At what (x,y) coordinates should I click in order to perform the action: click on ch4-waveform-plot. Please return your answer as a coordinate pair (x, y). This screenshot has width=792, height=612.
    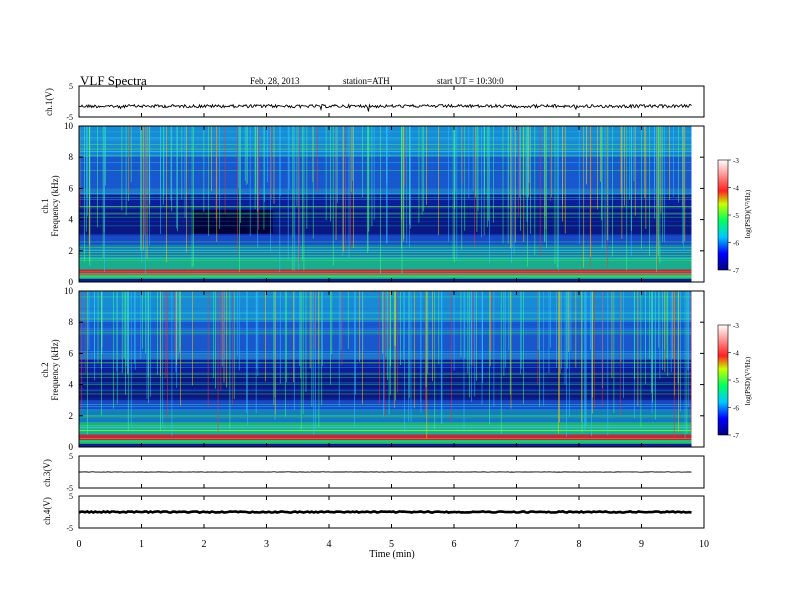
    Looking at the image, I should click on (391, 512).